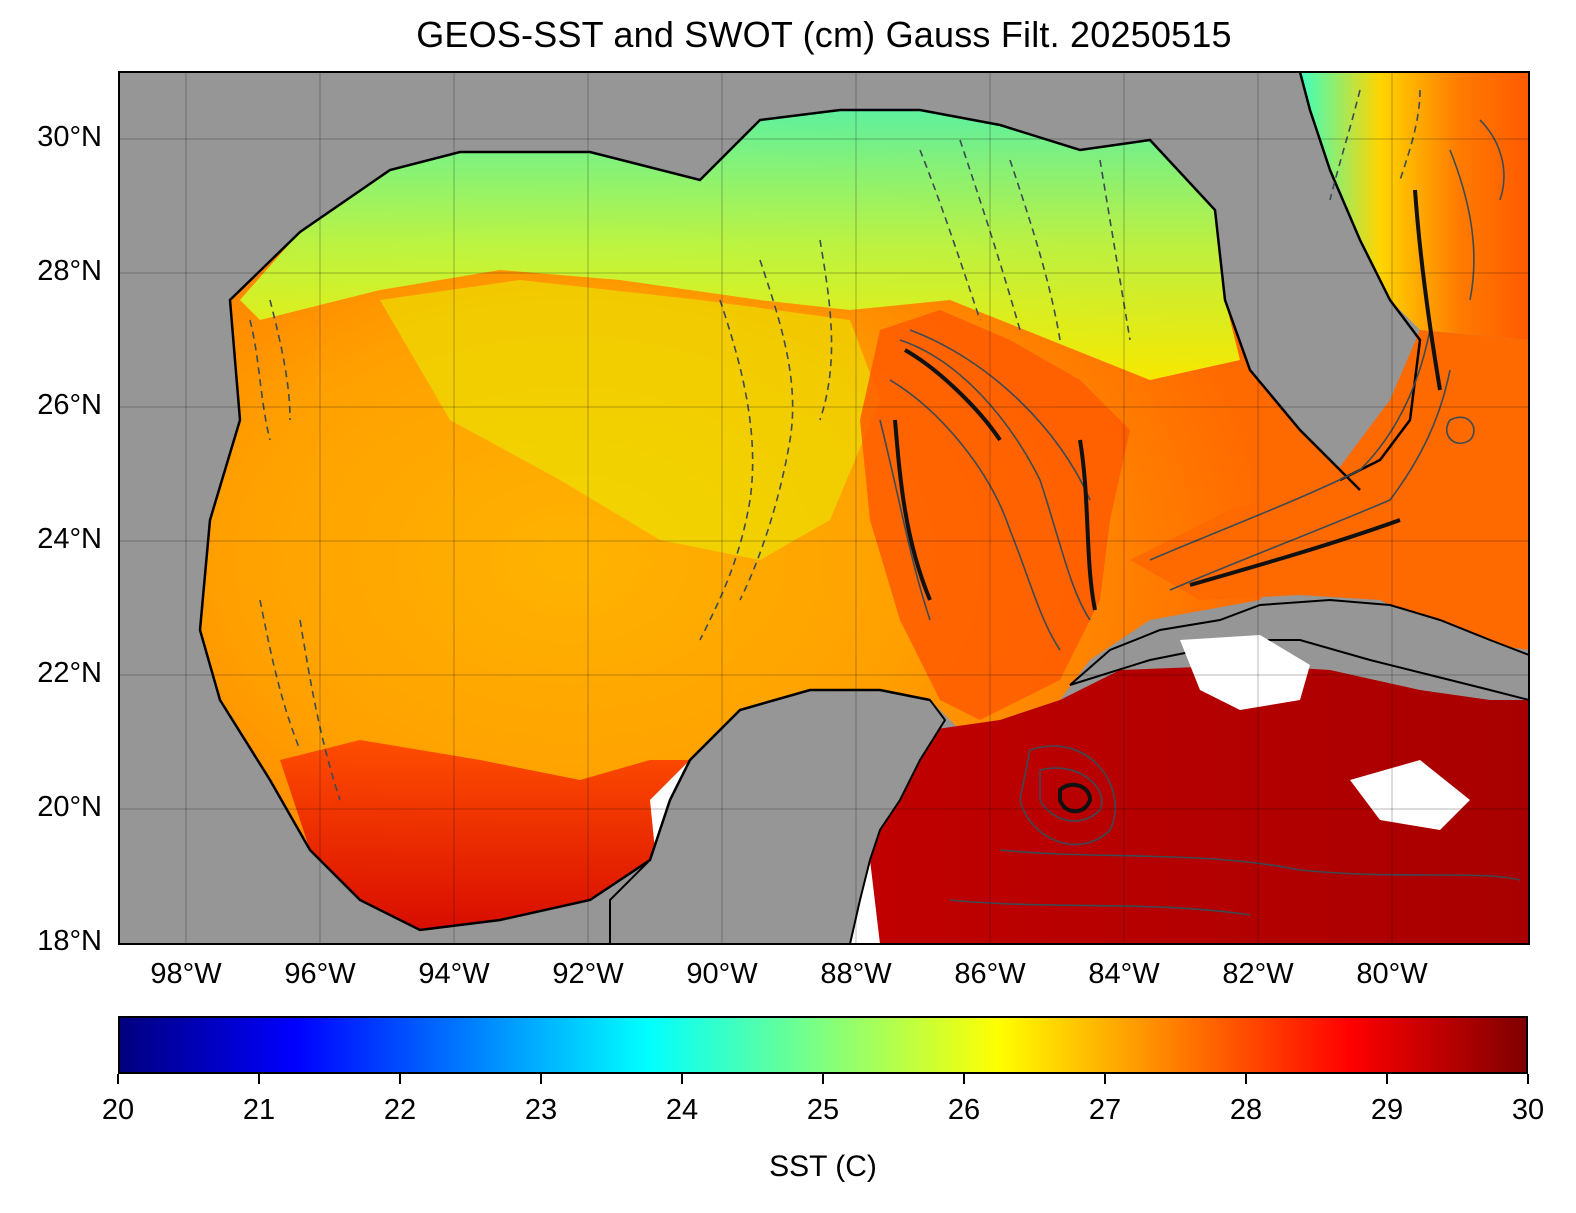 This screenshot has height=1213, width=1576. Describe the element at coordinates (320, 974) in the screenshot. I see `lon-tick-label: 96°W` at that location.